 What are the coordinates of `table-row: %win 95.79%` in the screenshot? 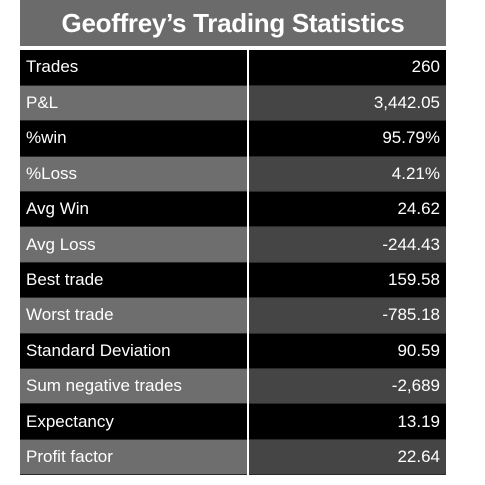 It's located at (233, 138).